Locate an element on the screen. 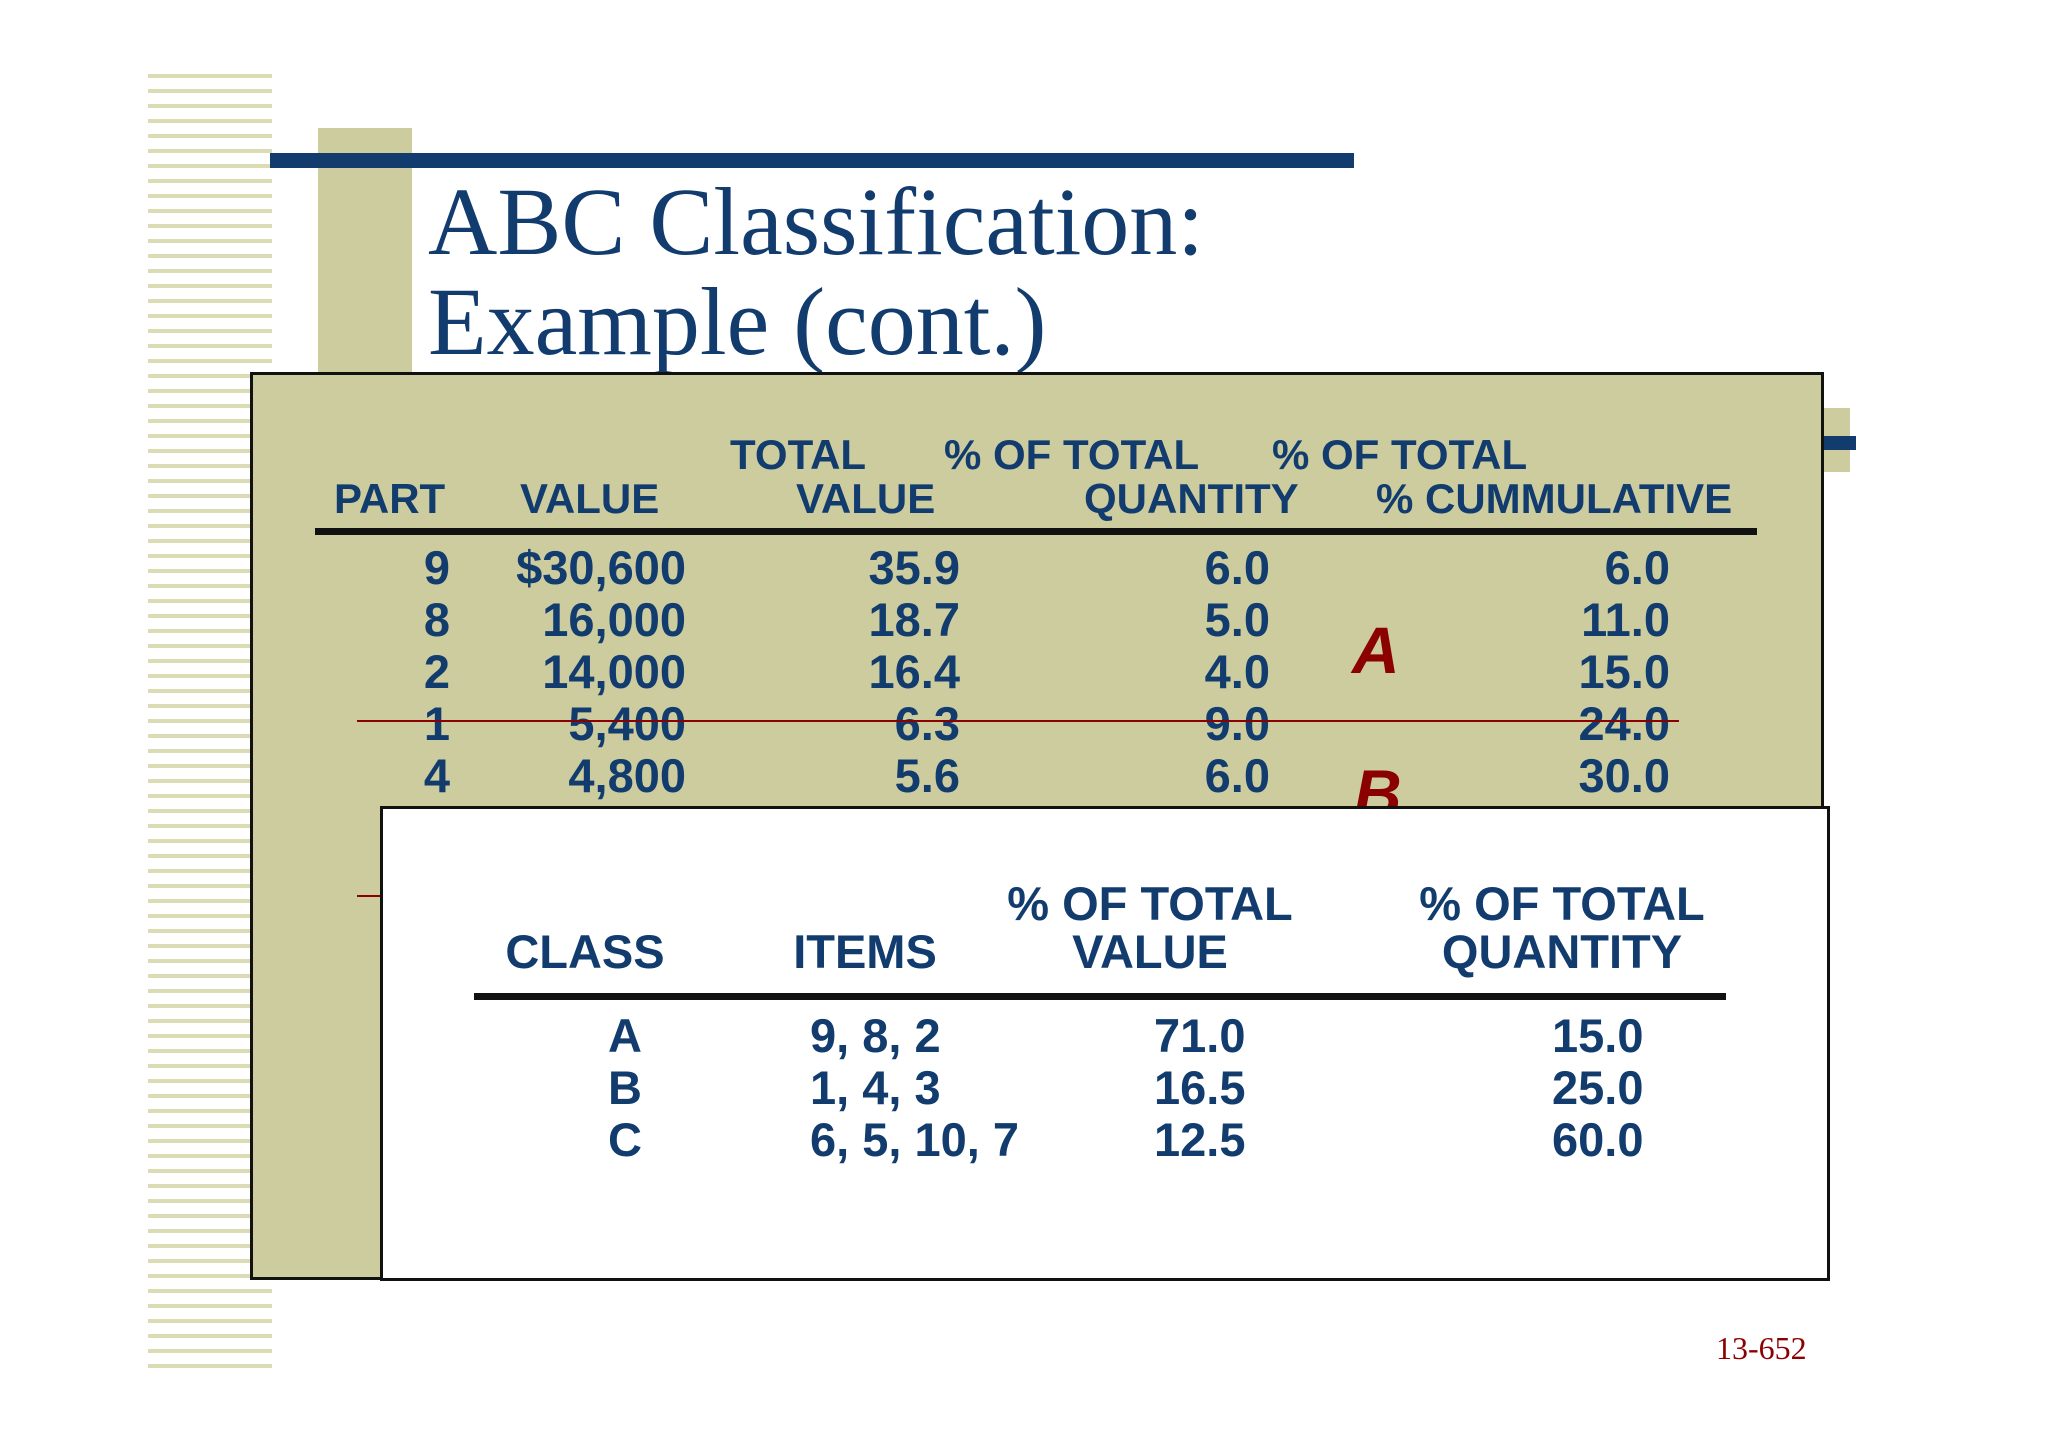  table-row-value: 4,800 is located at coordinates (627, 775).